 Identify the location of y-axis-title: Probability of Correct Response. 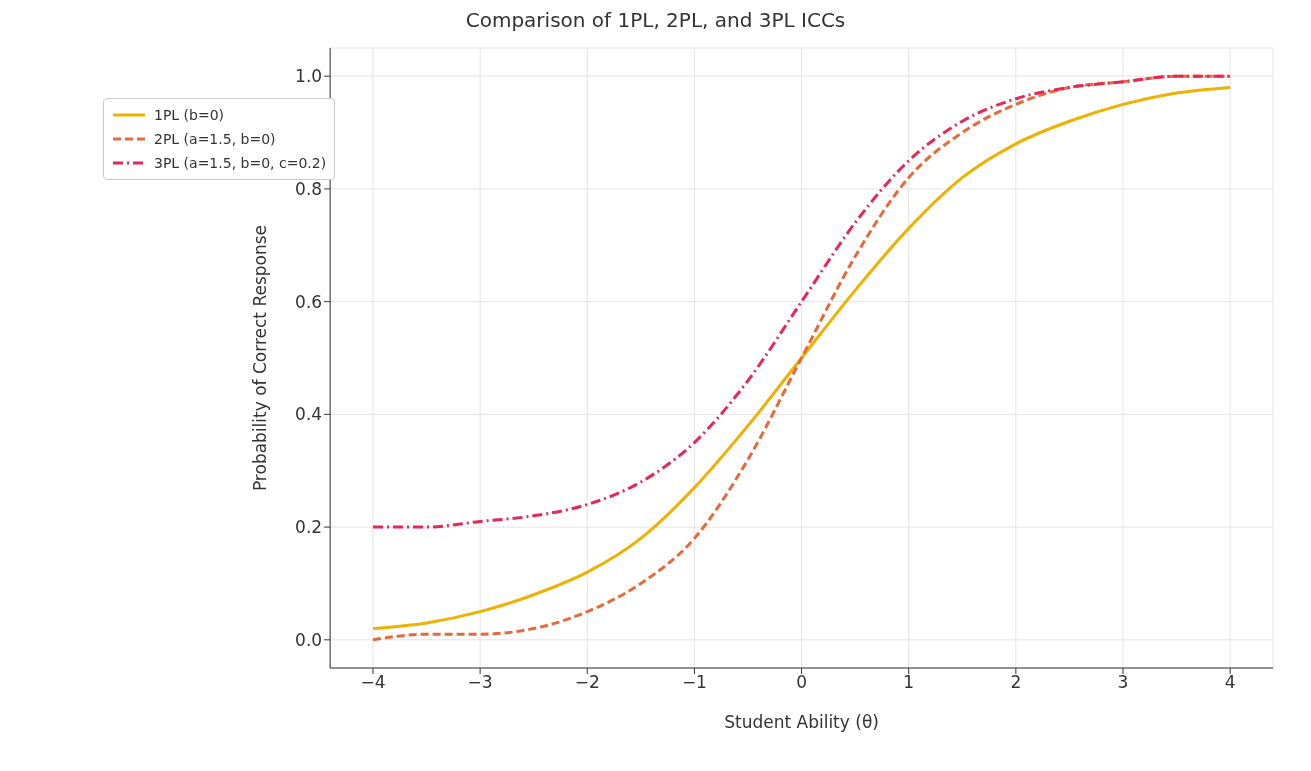
(260, 358).